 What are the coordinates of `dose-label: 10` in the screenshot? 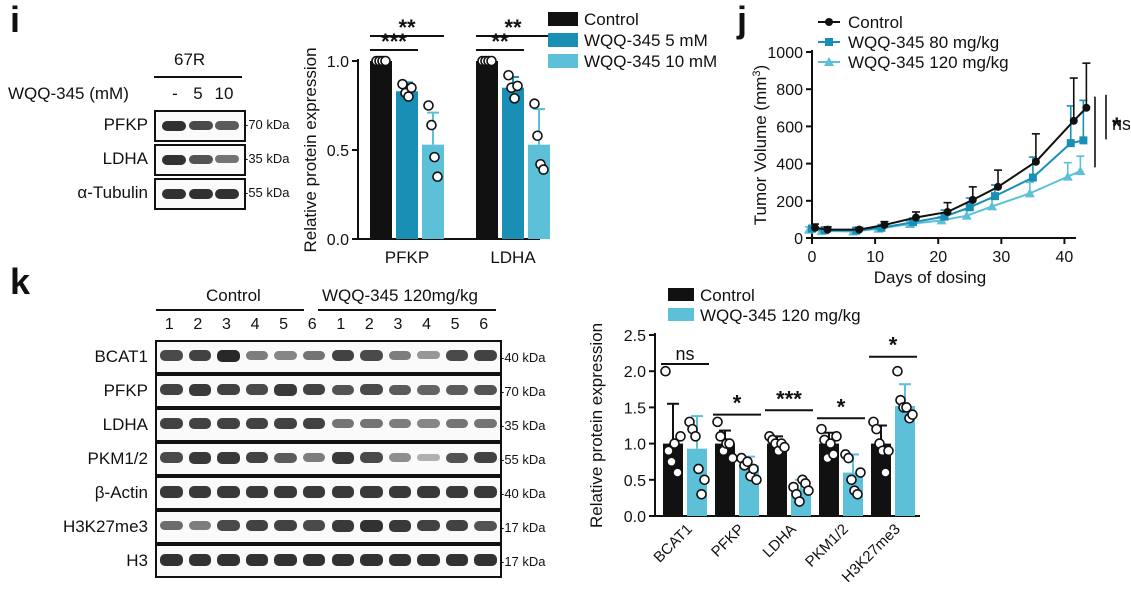 It's located at (224, 93).